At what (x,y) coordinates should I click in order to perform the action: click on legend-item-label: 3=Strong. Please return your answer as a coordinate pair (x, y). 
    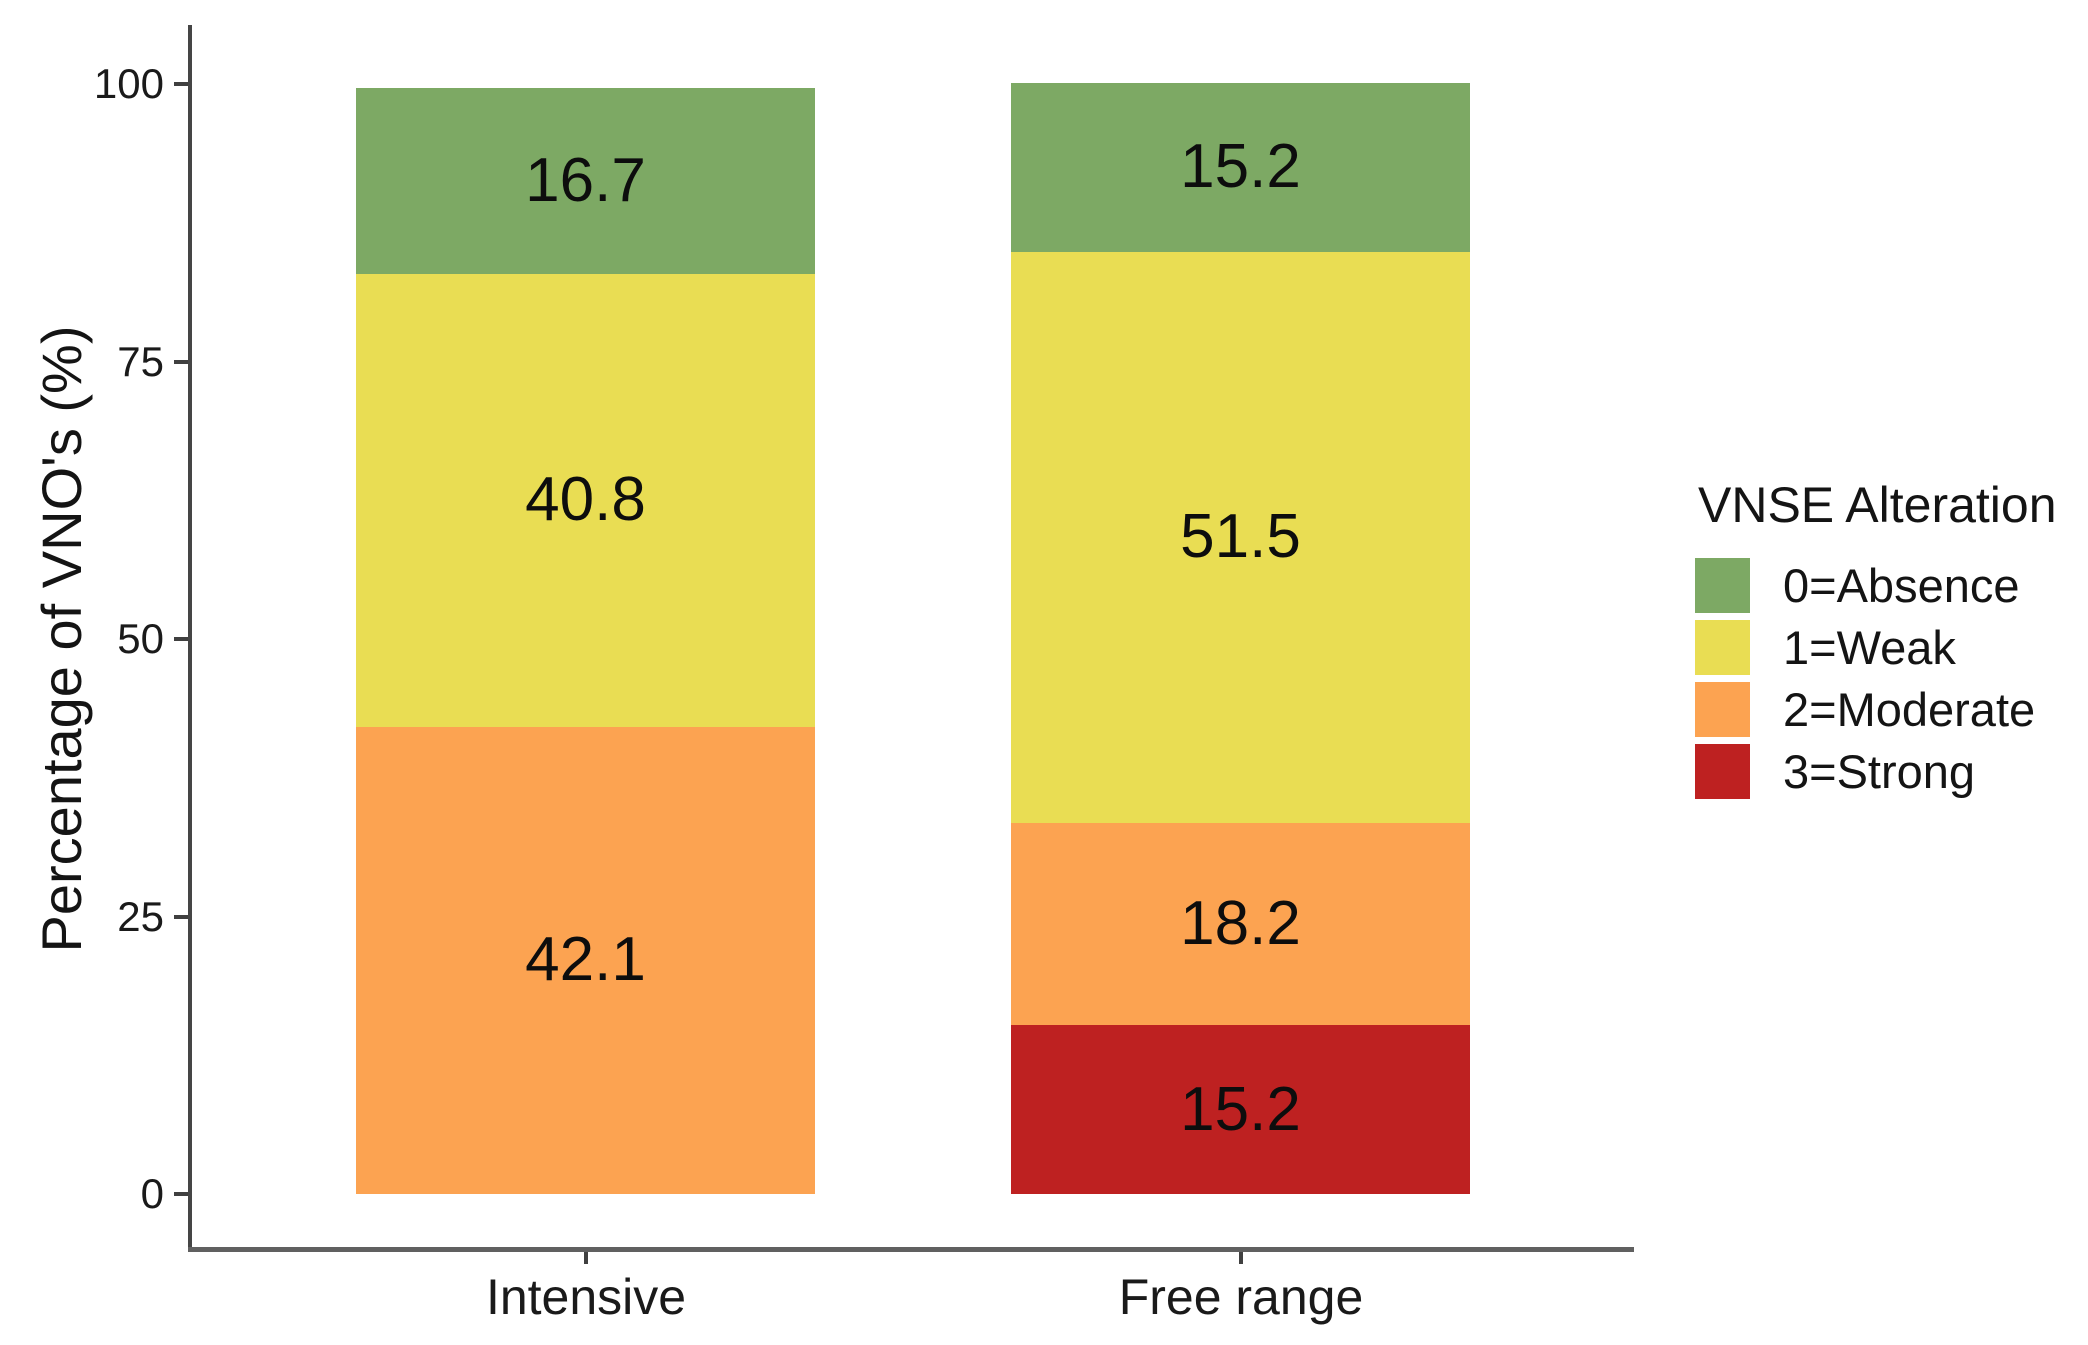
    Looking at the image, I should click on (1879, 771).